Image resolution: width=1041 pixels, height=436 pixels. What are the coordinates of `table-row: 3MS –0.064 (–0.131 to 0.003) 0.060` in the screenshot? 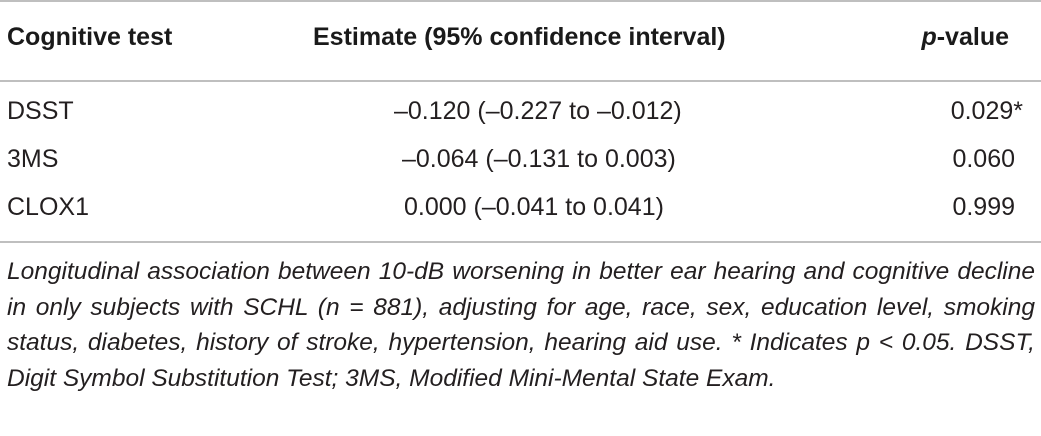 It's located at (520, 165).